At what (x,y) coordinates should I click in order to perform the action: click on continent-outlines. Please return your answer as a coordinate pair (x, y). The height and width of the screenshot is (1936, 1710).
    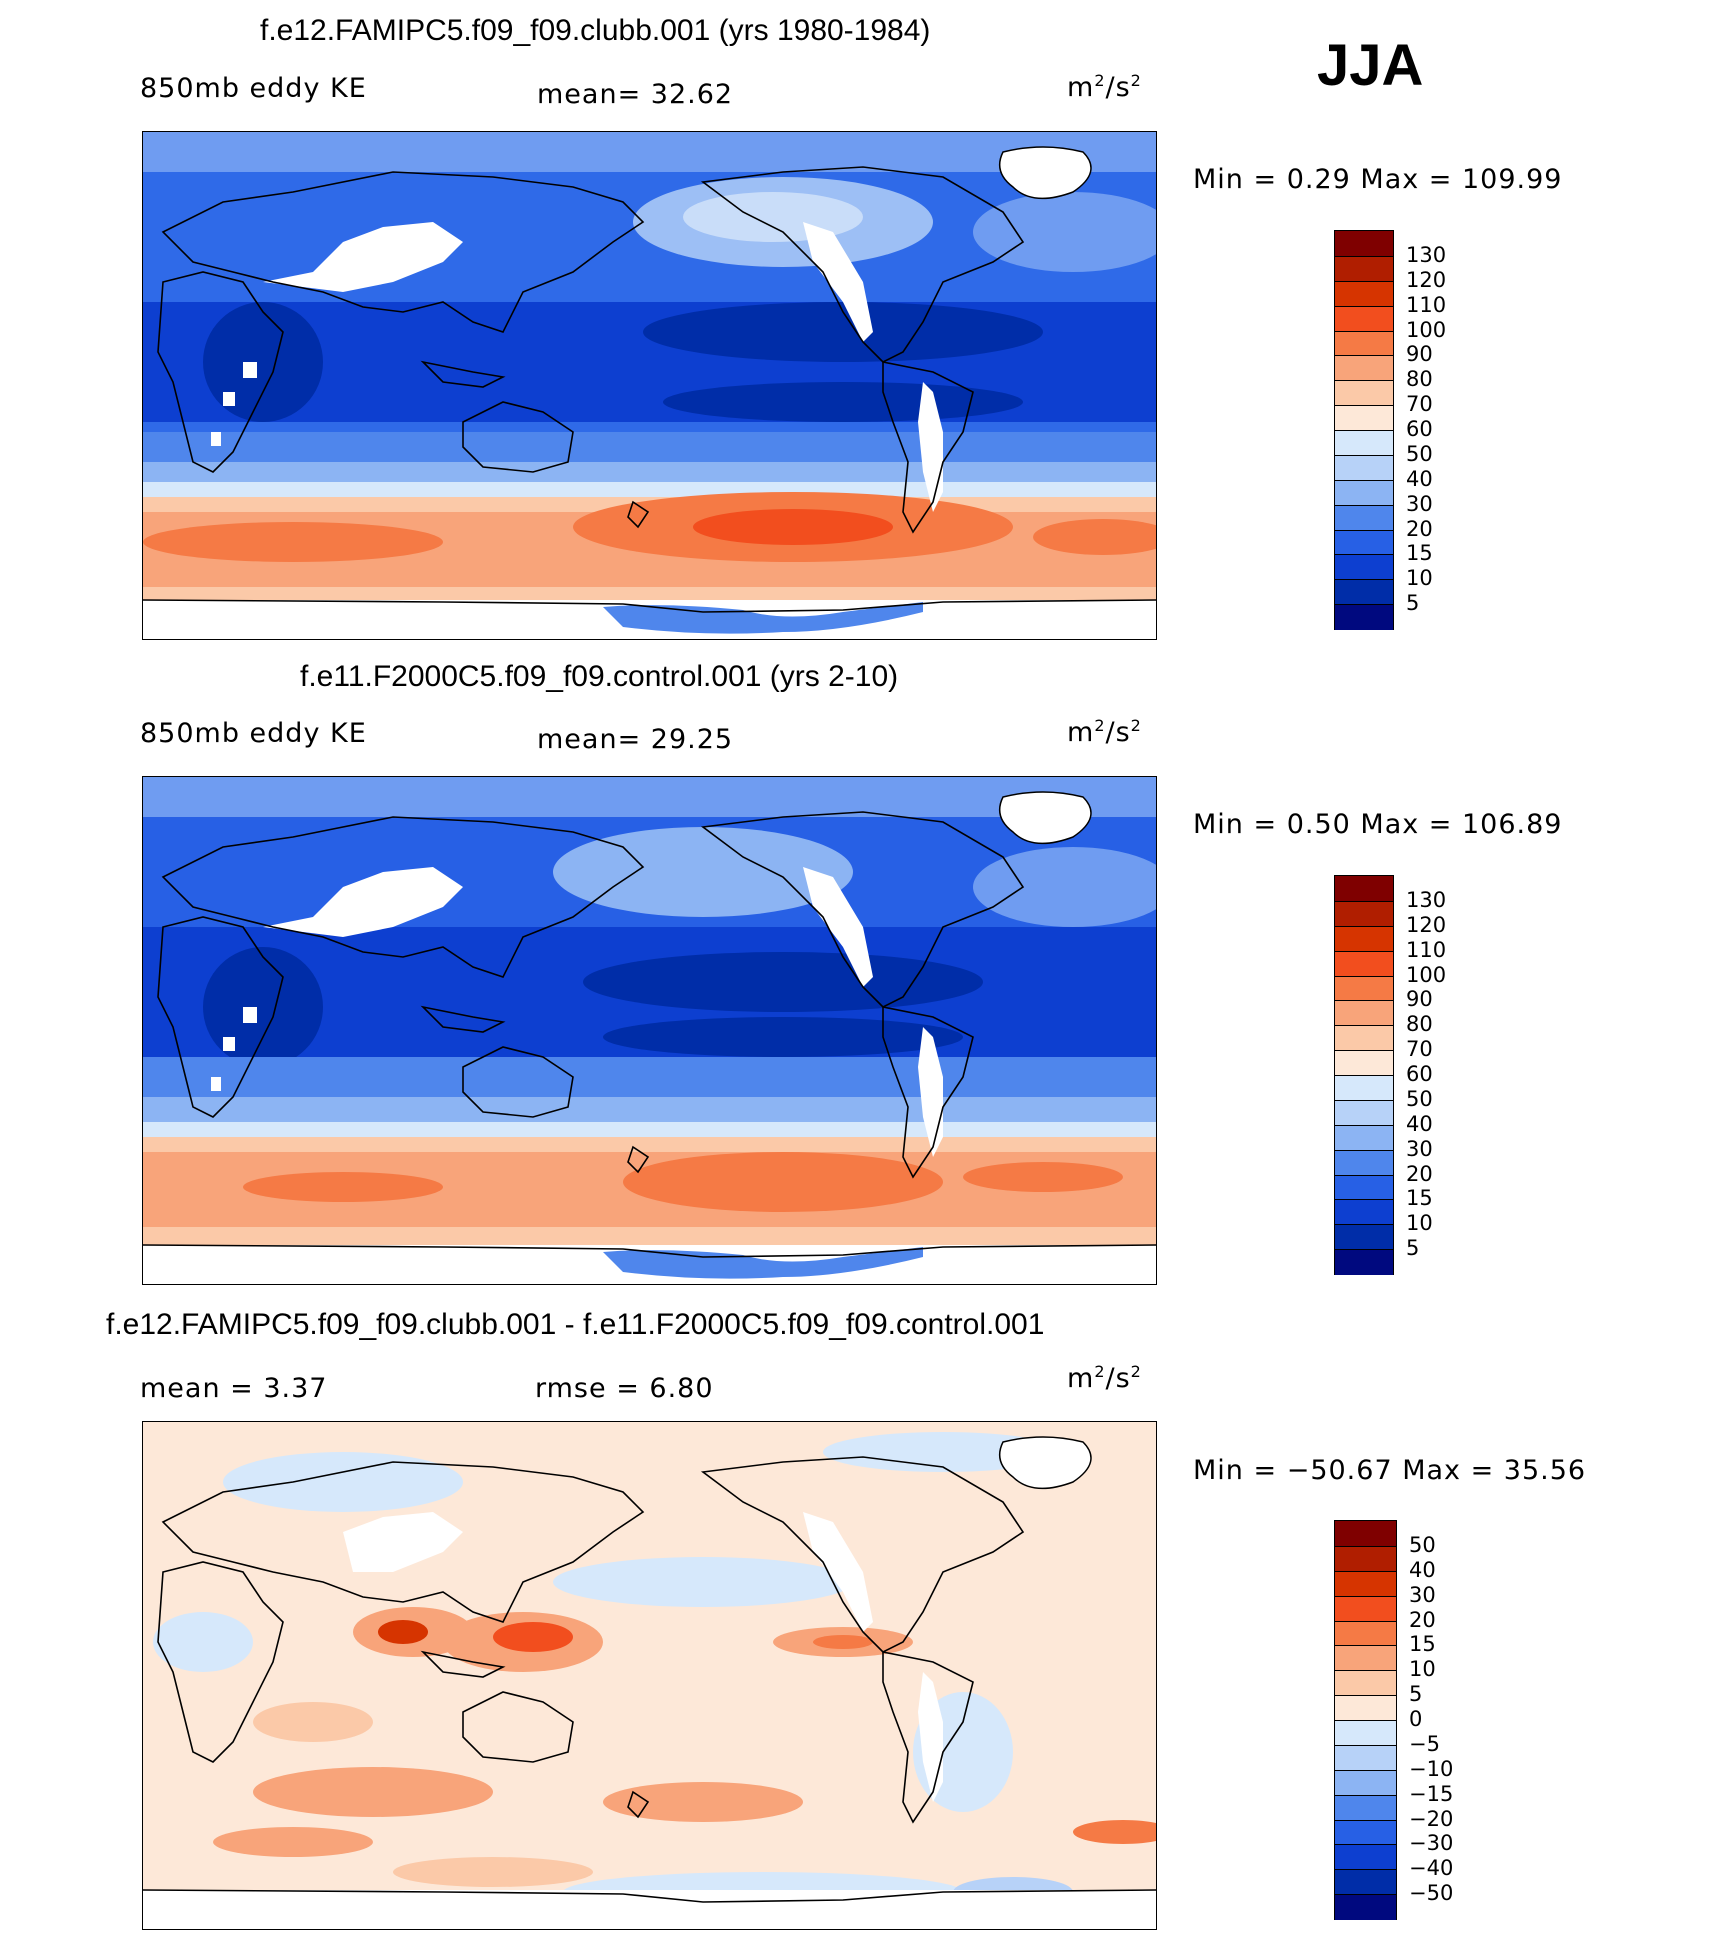
    Looking at the image, I should click on (649, 1034).